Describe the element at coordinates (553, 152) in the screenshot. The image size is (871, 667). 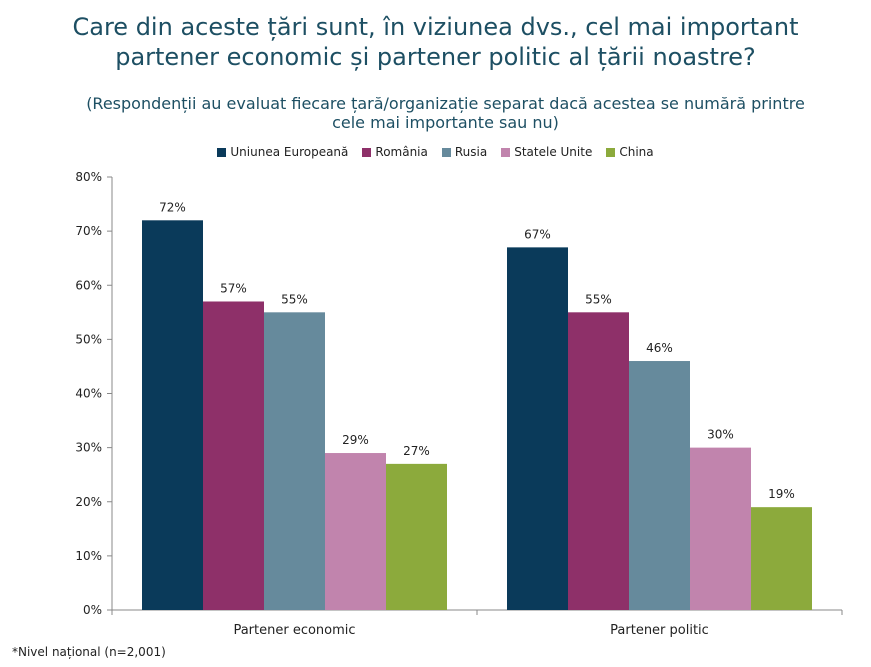
I see `legend-label: Statele Unite` at that location.